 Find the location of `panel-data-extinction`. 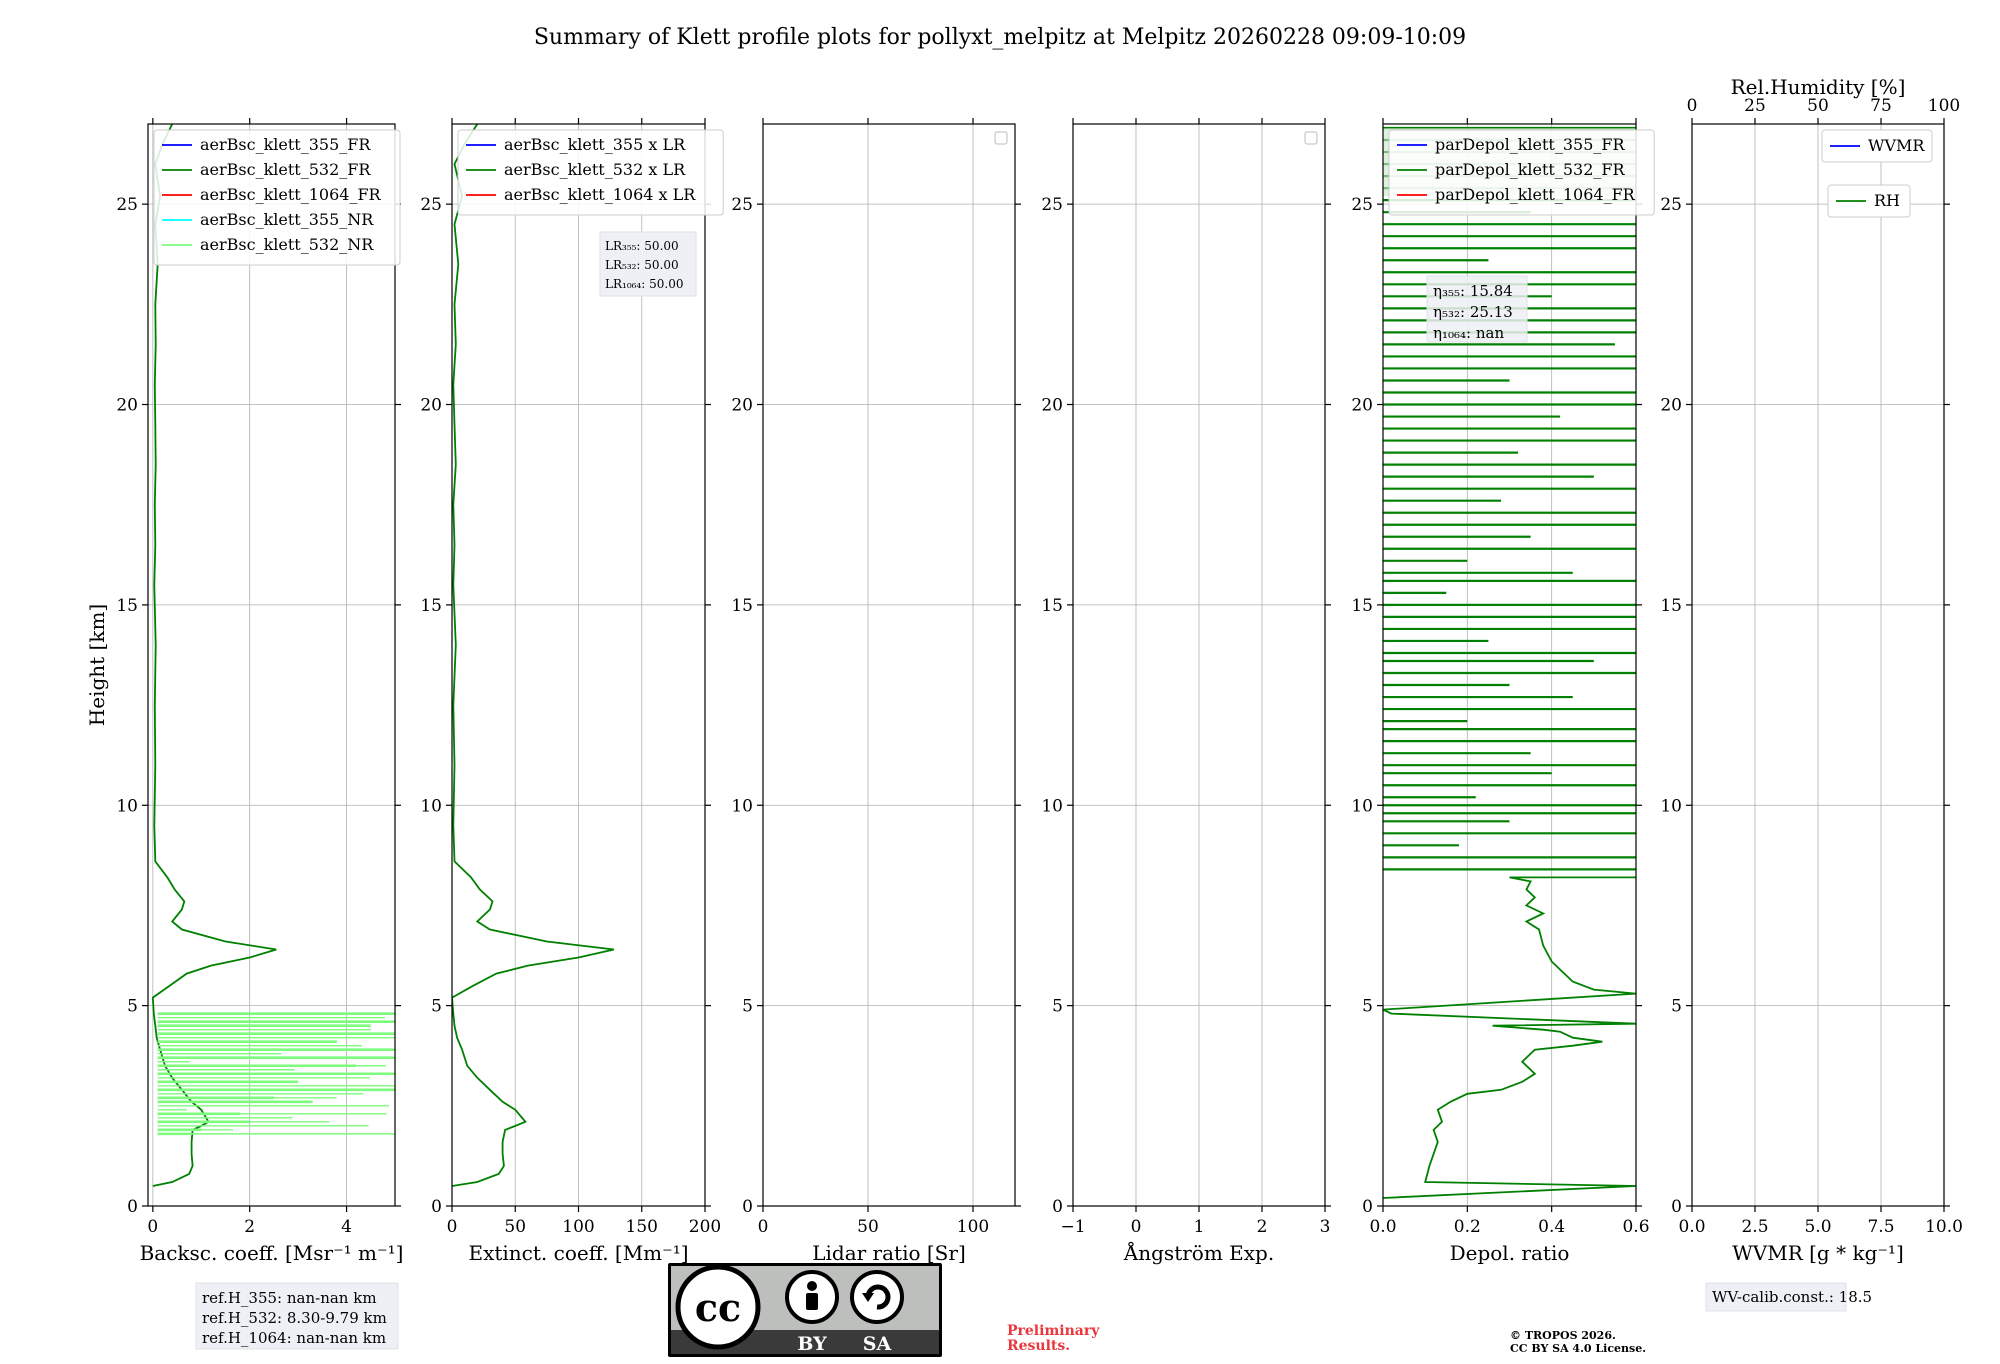

panel-data-extinction is located at coordinates (533, 655).